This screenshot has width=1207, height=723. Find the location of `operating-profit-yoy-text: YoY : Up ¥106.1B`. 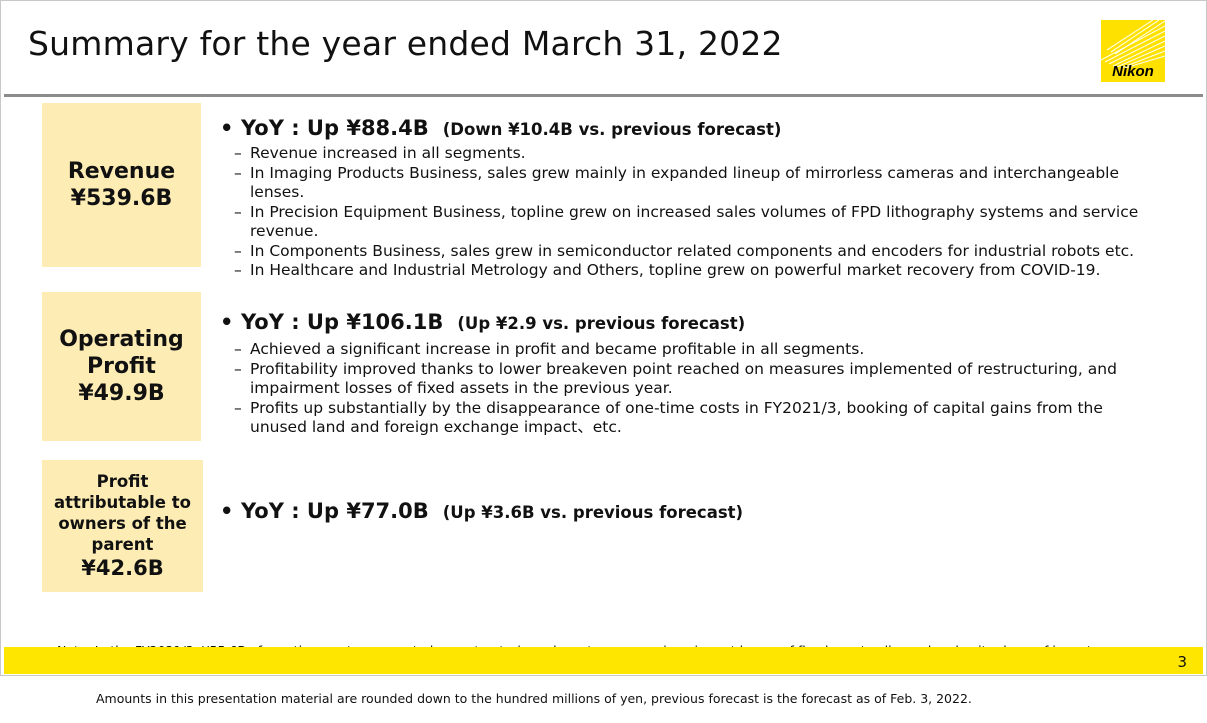

operating-profit-yoy-text: YoY : Up ¥106.1B is located at coordinates (342, 322).